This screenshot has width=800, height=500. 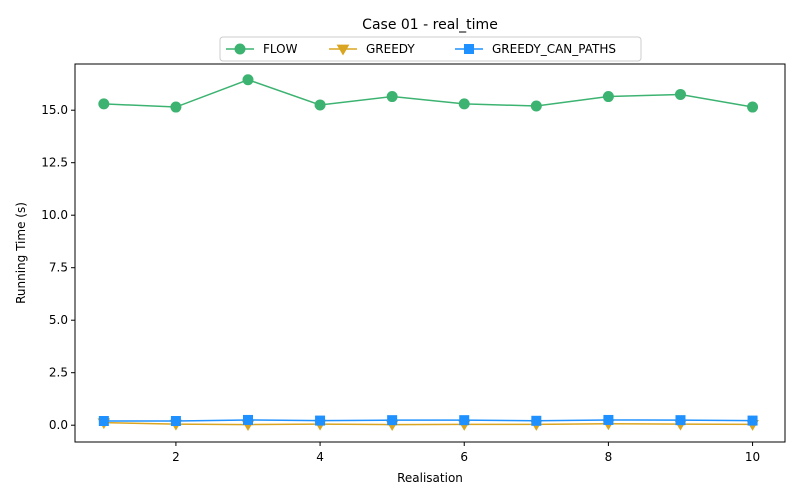 I want to click on x-tick-label: 2, so click(x=176, y=457).